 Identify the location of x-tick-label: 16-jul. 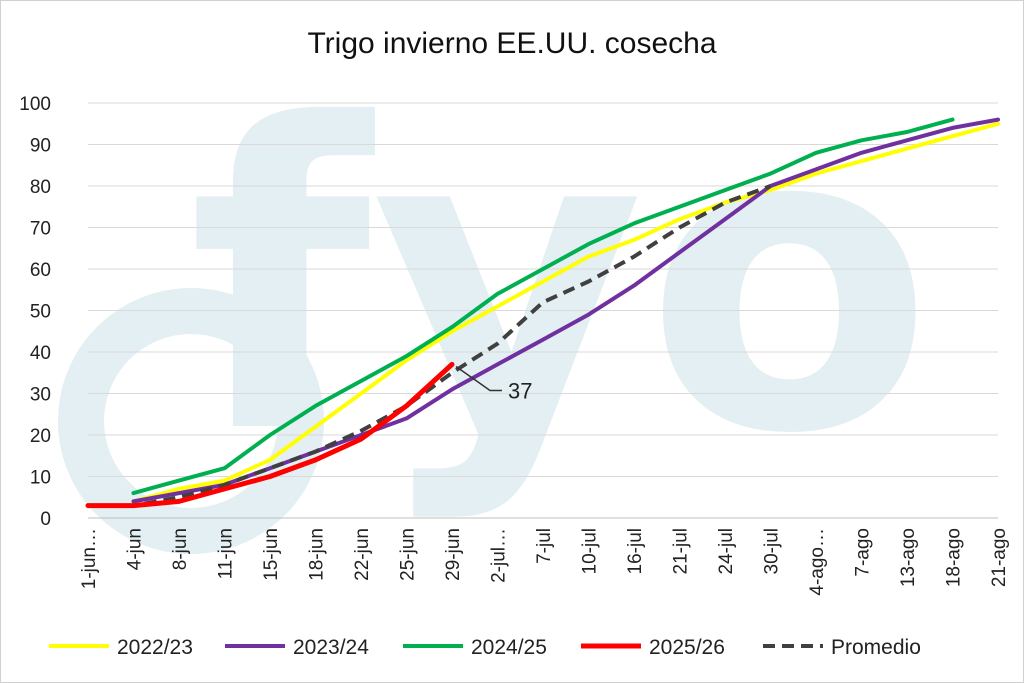
(635, 551).